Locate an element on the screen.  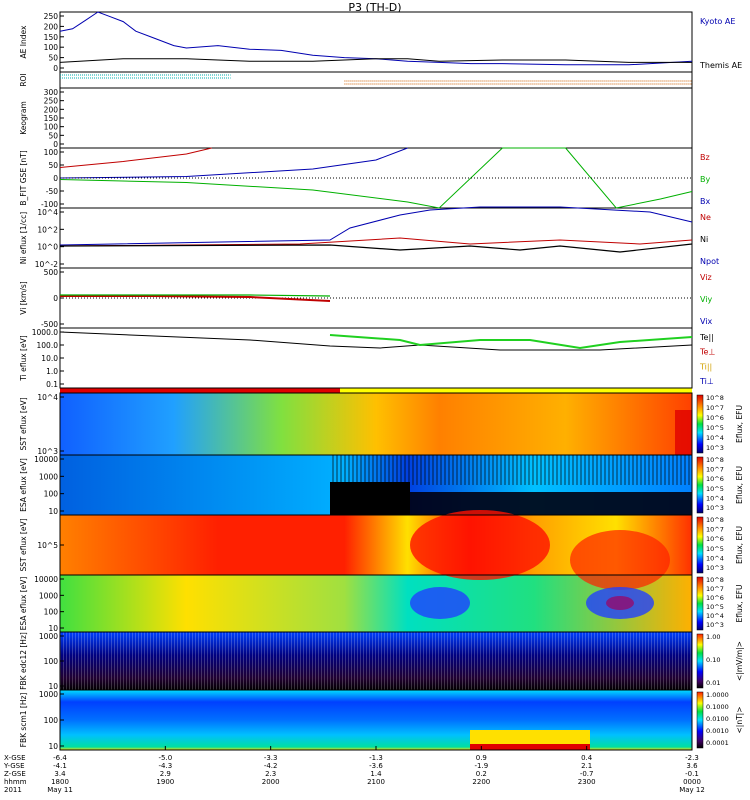
legend-entry: Te|| is located at coordinates (706, 337).